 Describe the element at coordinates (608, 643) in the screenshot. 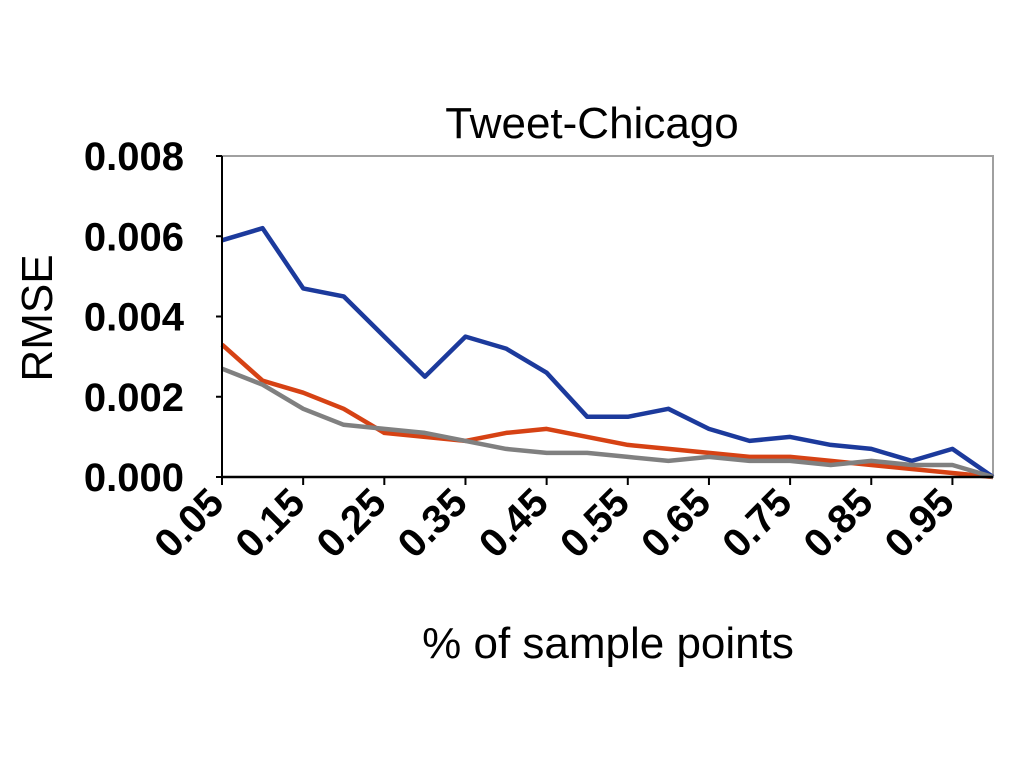

I see `x-axis-label: % of sample points` at that location.